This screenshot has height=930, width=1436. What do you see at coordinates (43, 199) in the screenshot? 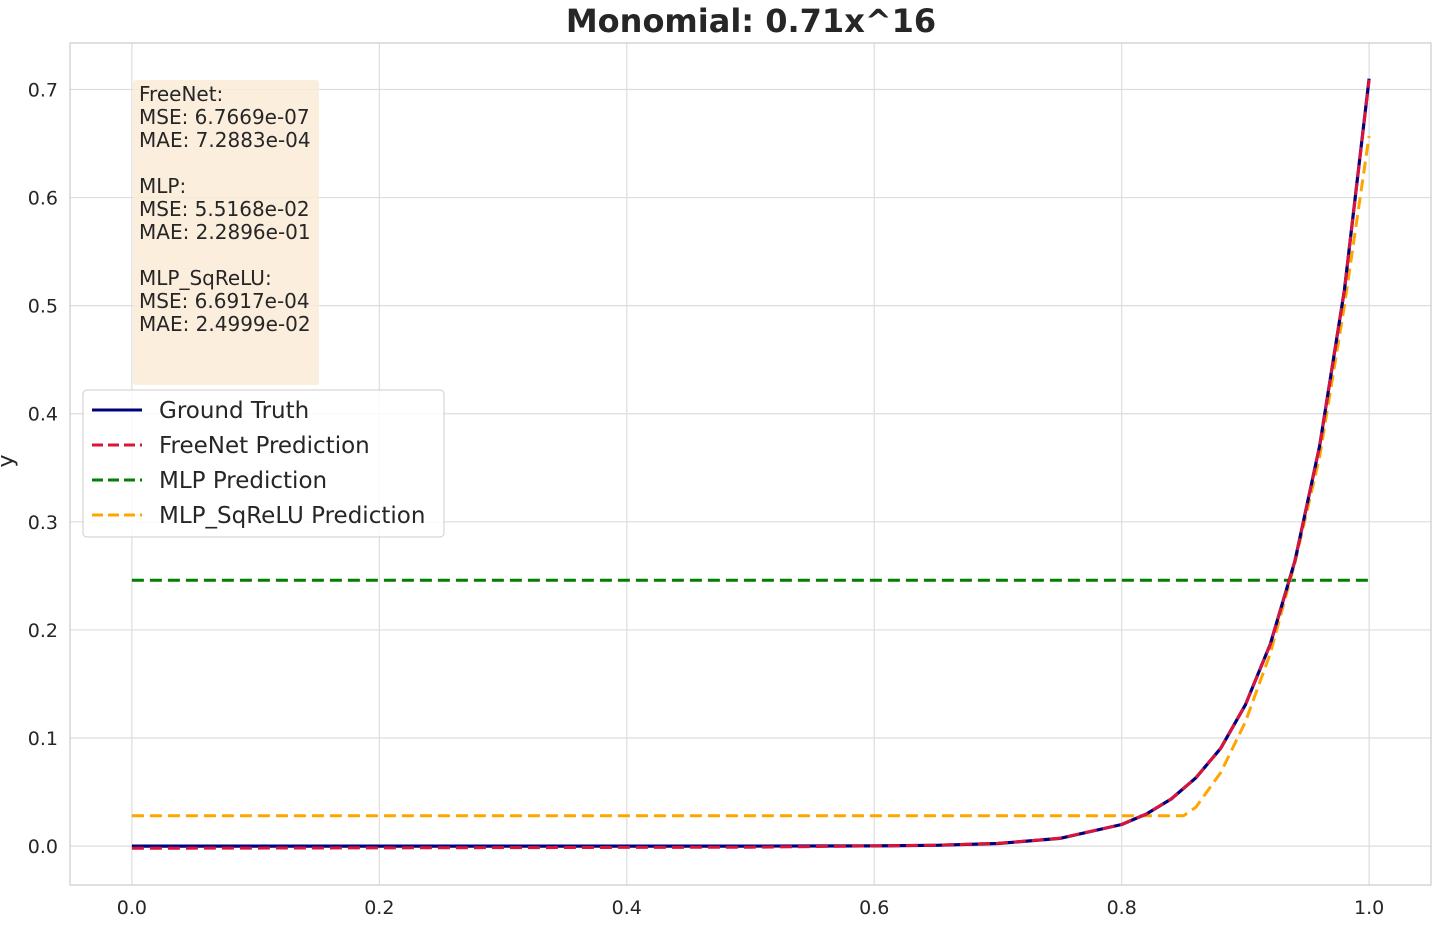
I see `y-tick-label: 0.6` at bounding box center [43, 199].